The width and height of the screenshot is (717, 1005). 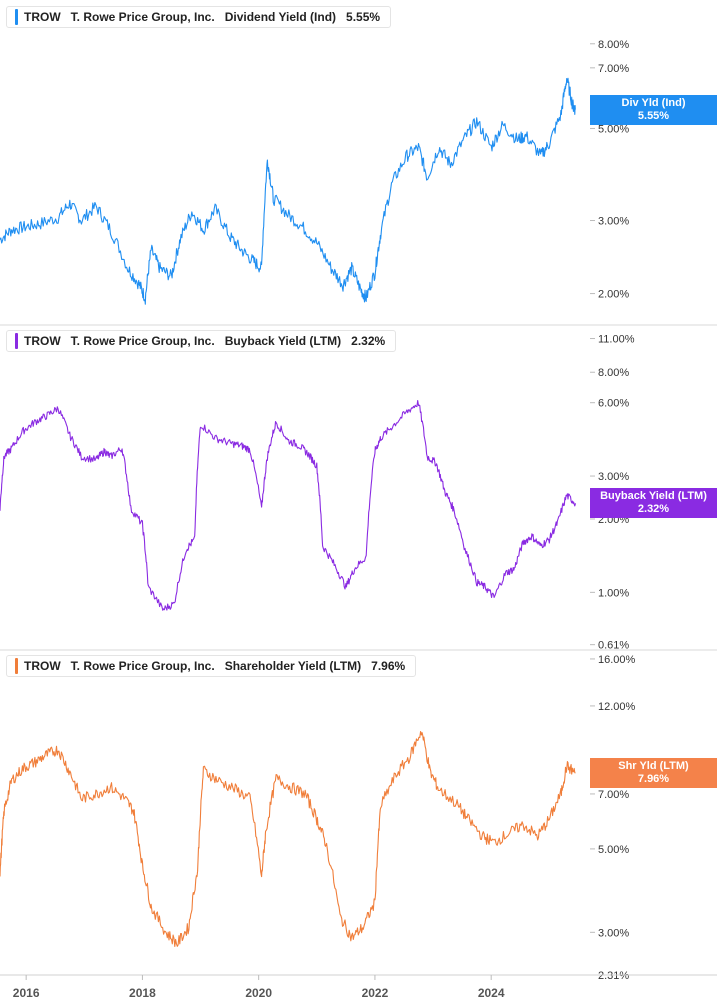 I want to click on last-value-tag-dividend-yield: Div Yld (Ind) 5.55%, so click(x=653, y=109).